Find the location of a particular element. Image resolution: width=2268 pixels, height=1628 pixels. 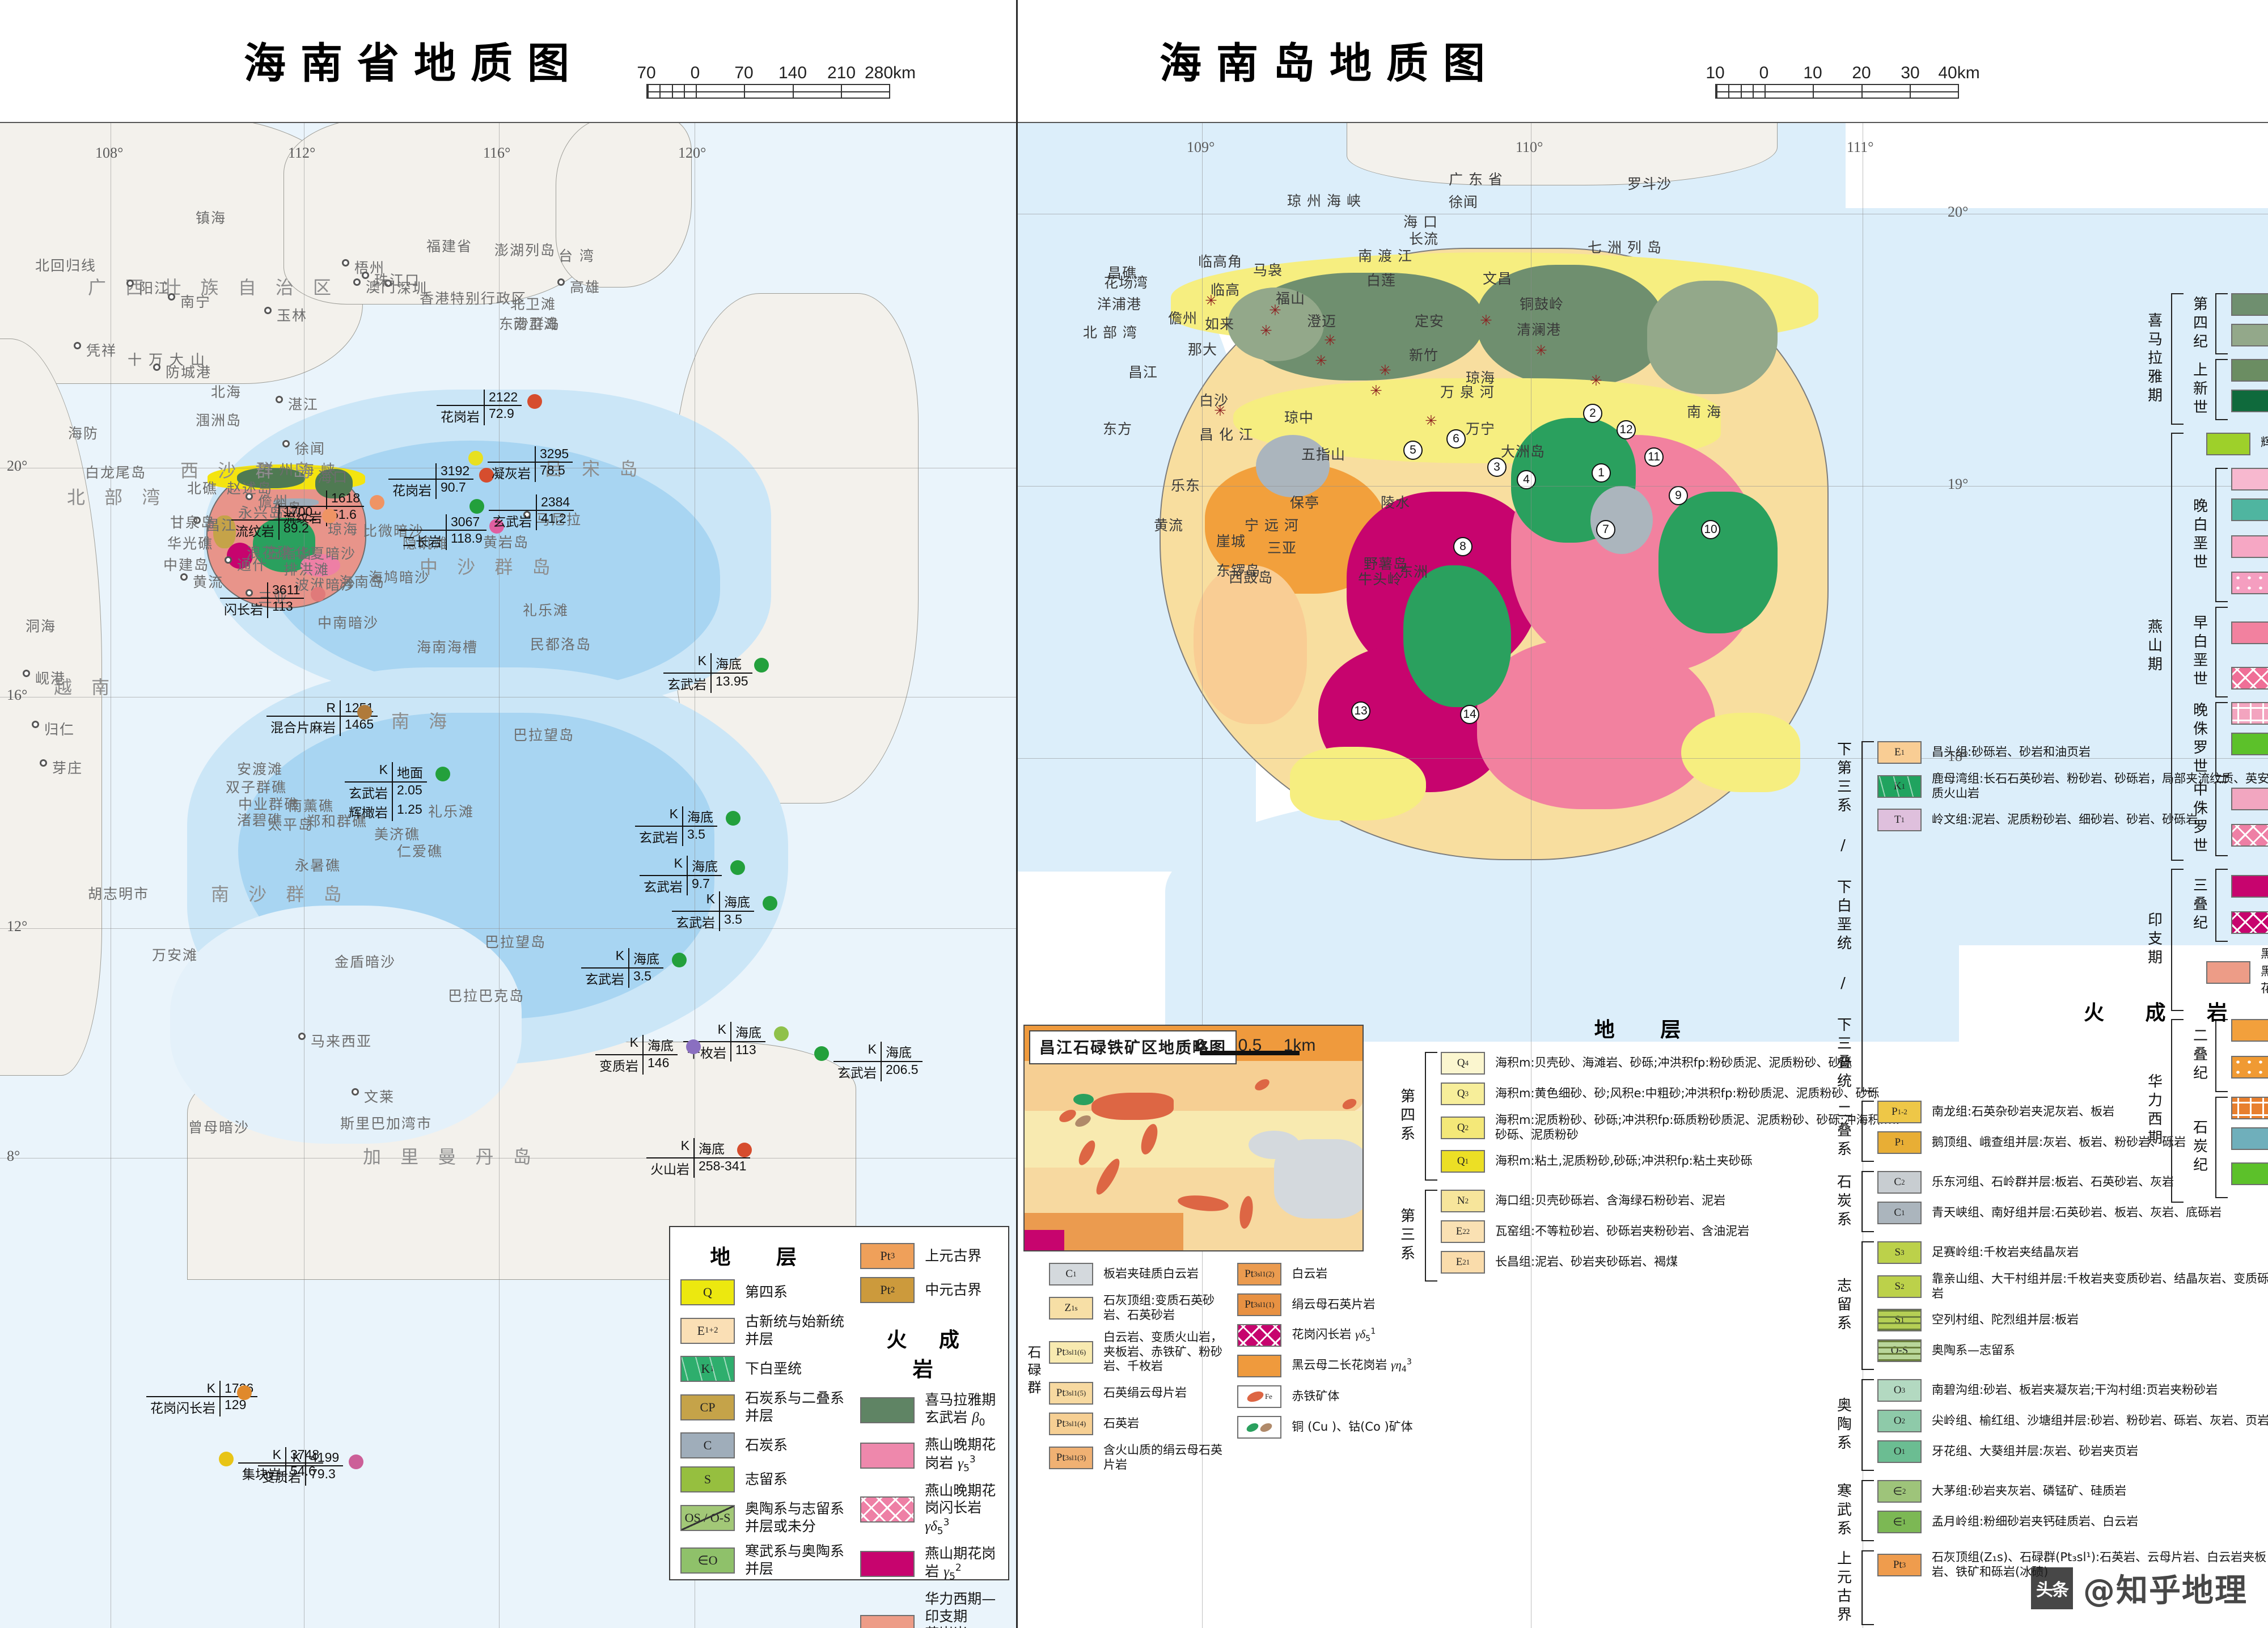

legend-igneous-title: 火 成 岩 is located at coordinates (929, 1355).